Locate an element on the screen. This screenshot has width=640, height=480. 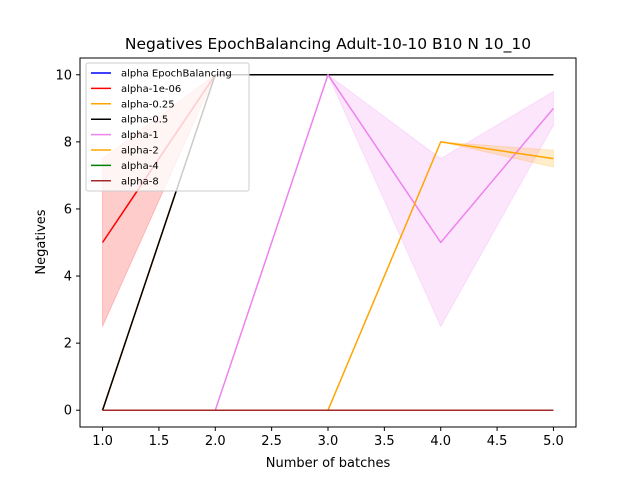
x-tick-label: 4.0 is located at coordinates (440, 441).